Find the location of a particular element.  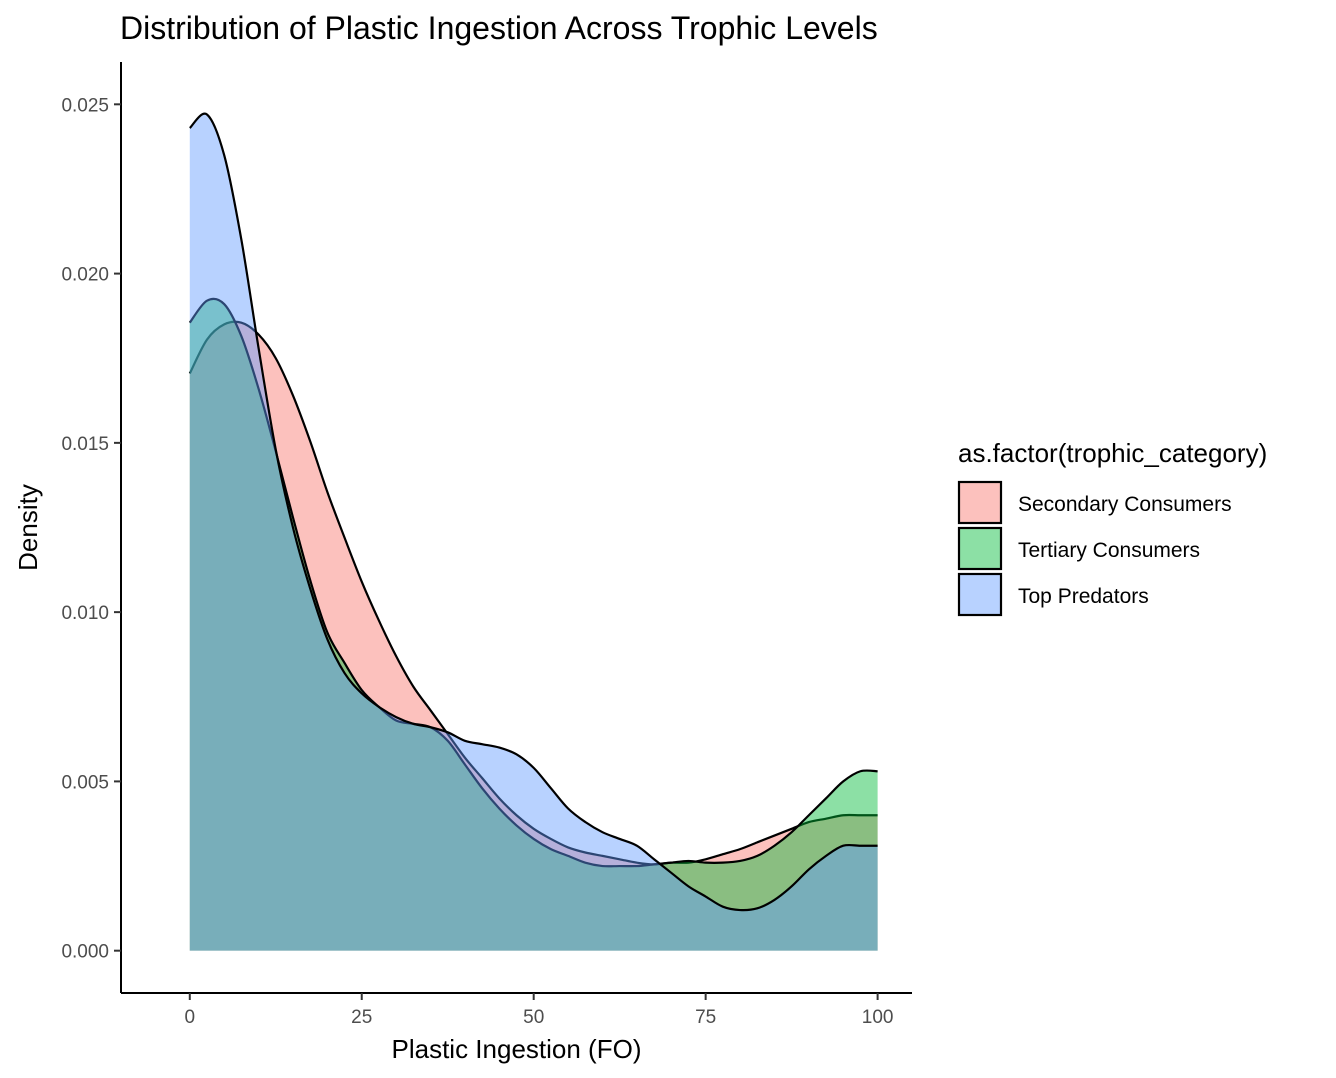

y-axis-title: Density is located at coordinates (28, 527).